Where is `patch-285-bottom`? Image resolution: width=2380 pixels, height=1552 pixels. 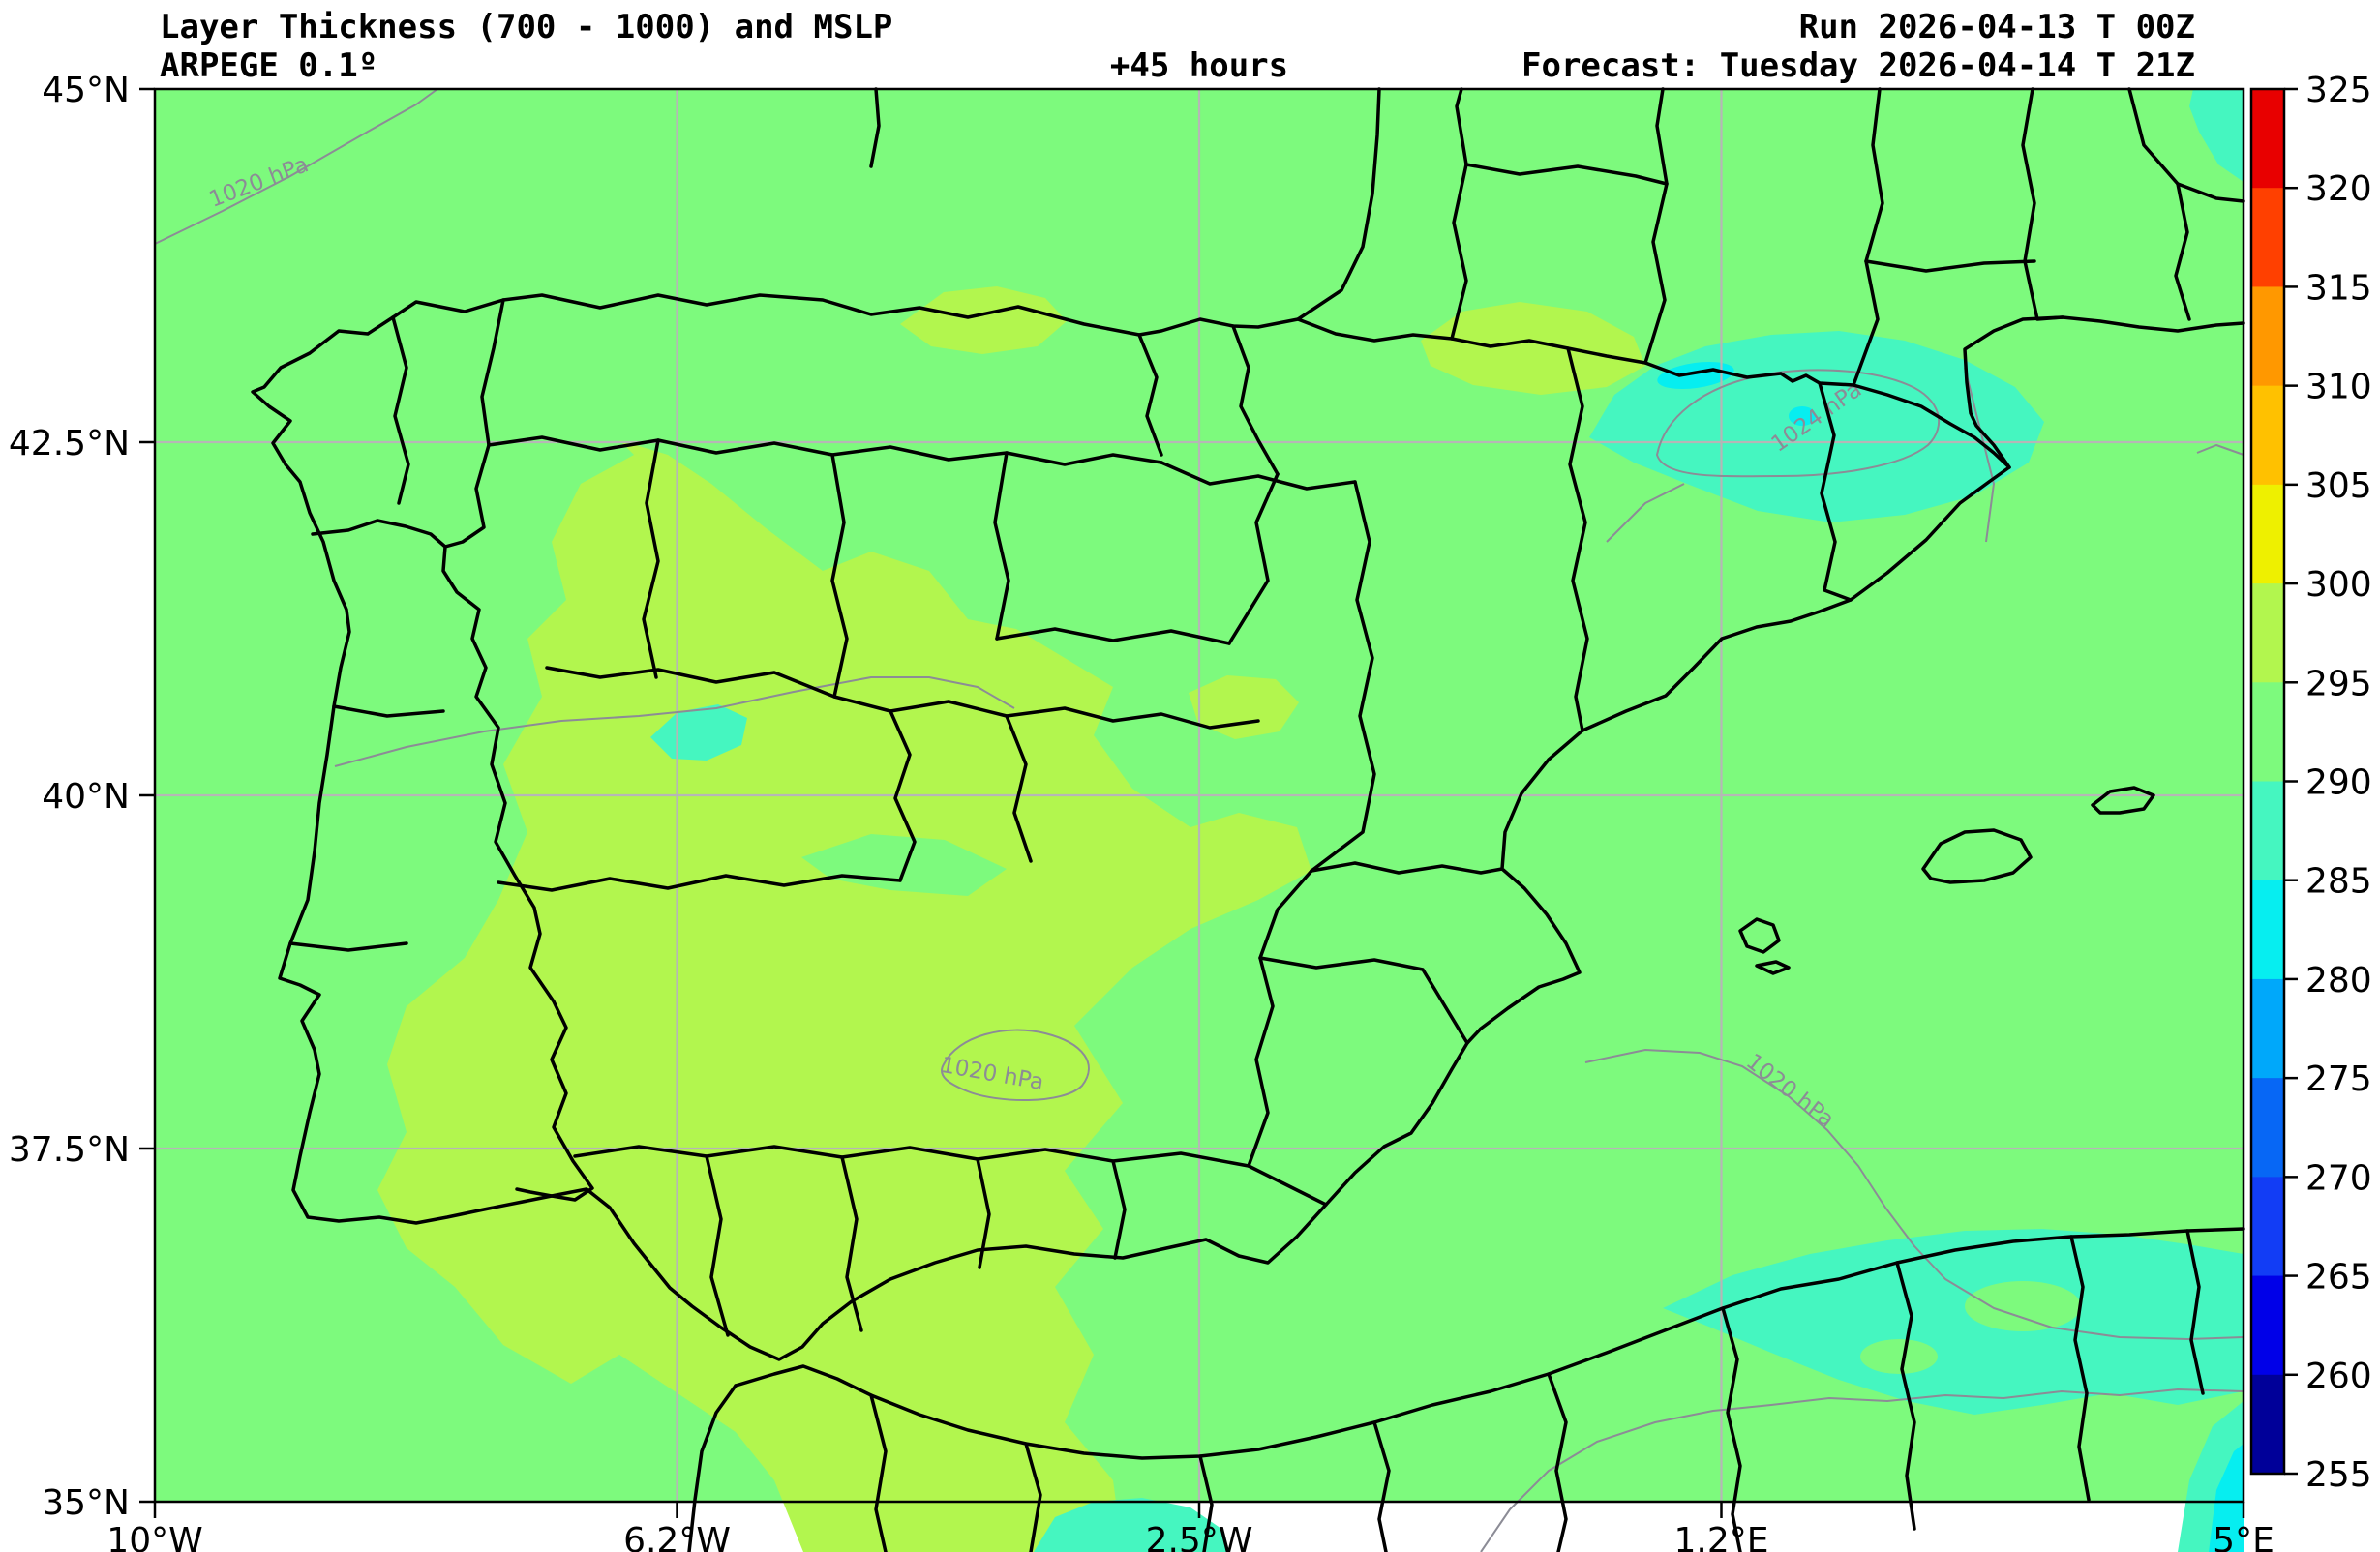
patch-285-bottom is located at coordinates (1132, 1525).